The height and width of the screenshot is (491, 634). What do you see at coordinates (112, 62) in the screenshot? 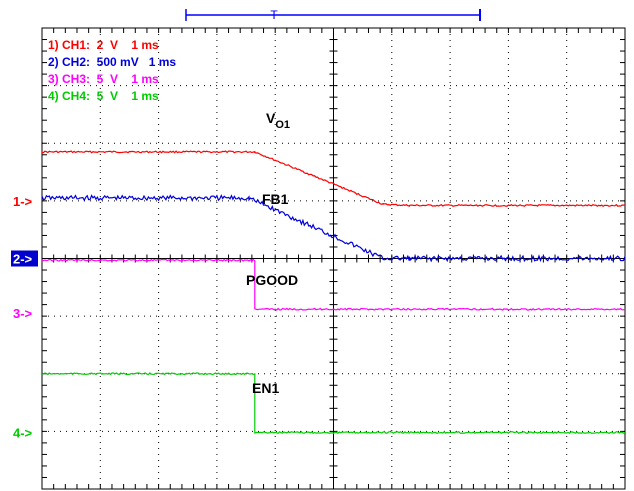
I see `legend-ch2: 2) CH2: 500 mV 1 ms` at bounding box center [112, 62].